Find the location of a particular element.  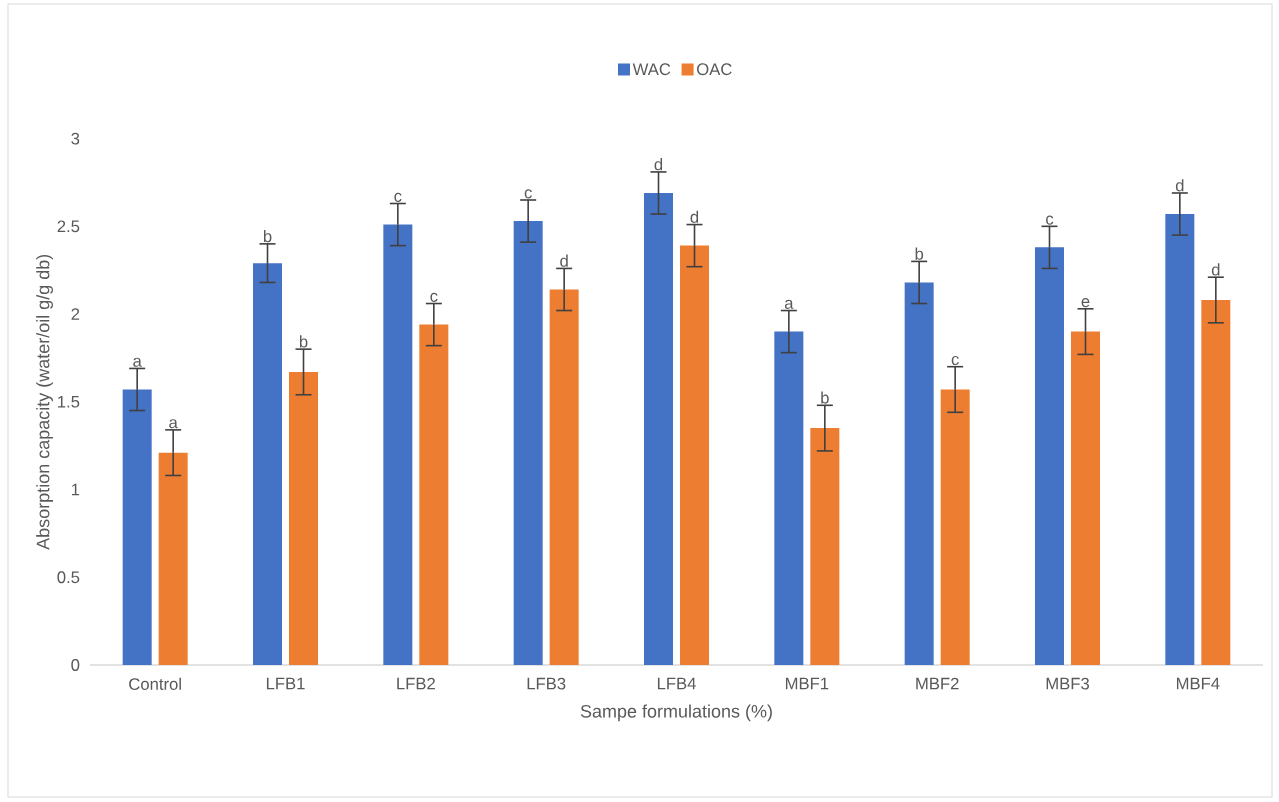

x-tick-label: LFB3 is located at coordinates (546, 683).